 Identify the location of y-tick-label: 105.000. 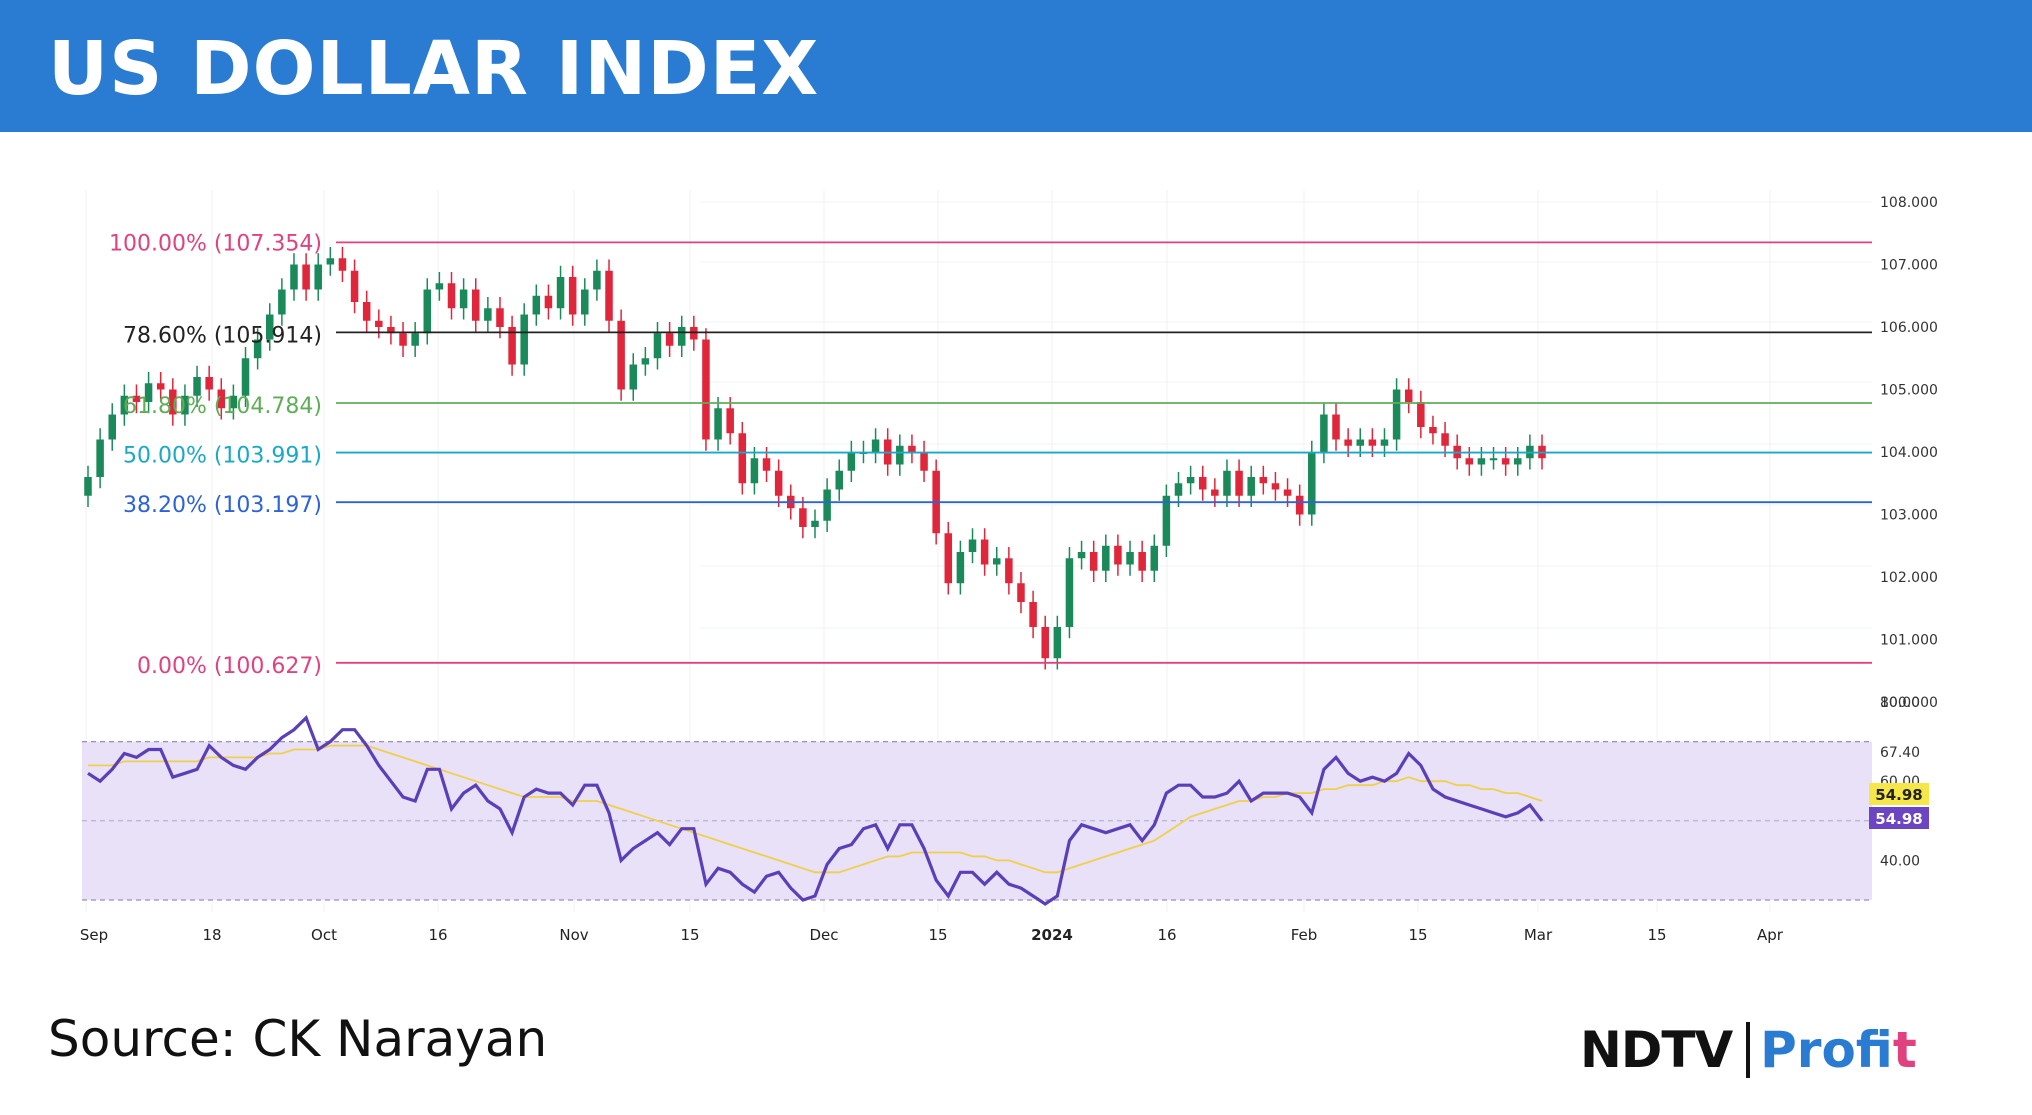
(1909, 391).